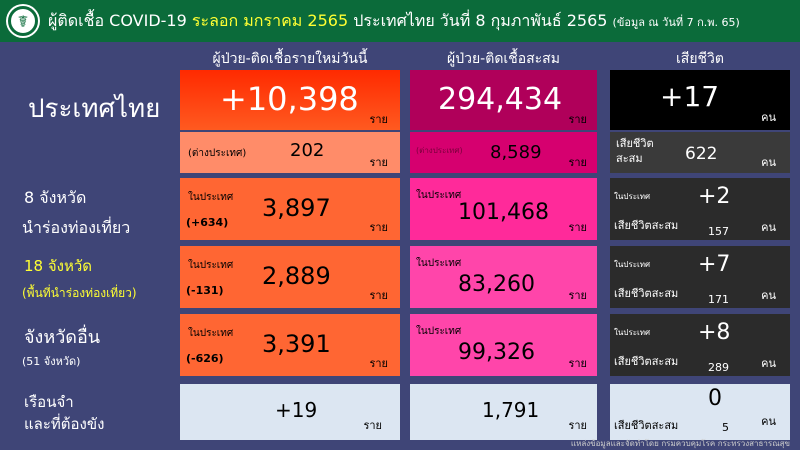 The width and height of the screenshot is (800, 450). I want to click on region-label: 8 จังหวัด, so click(55, 197).